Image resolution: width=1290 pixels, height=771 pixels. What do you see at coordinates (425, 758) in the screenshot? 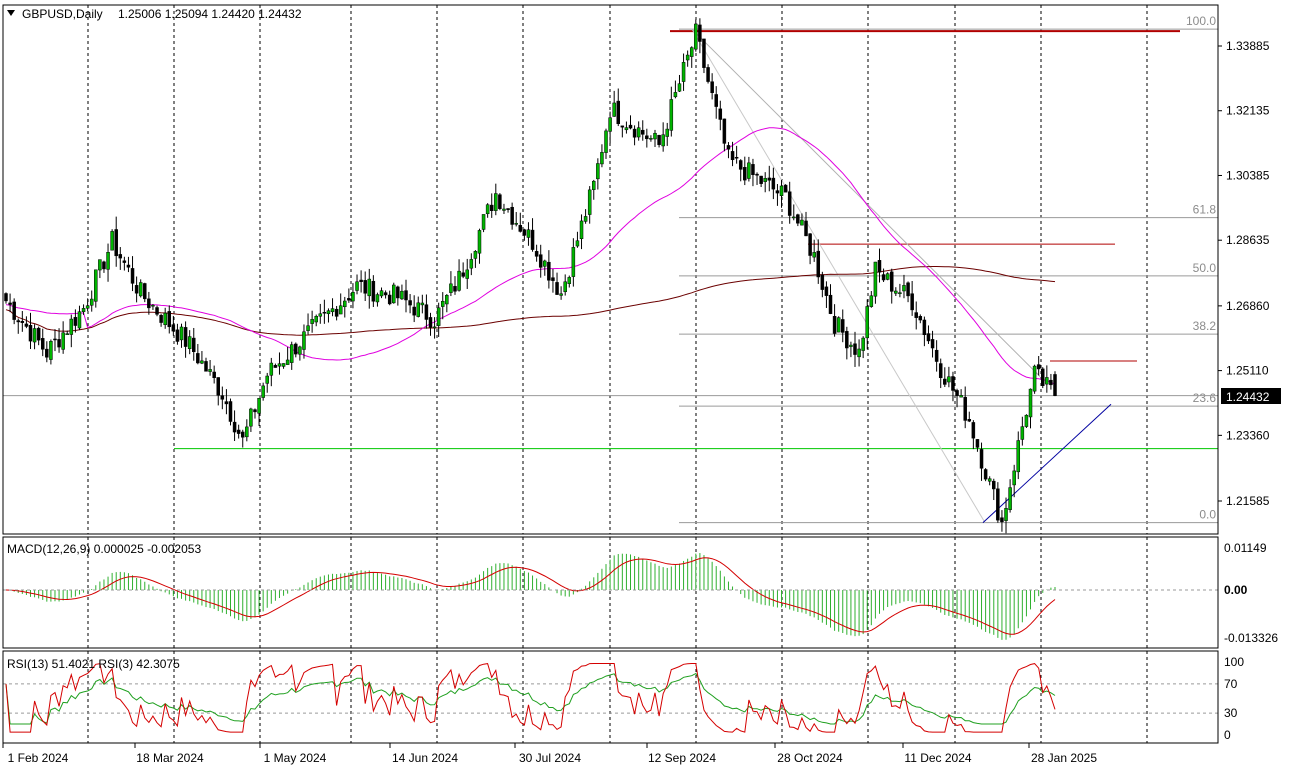
I see `date-label: 14 Jun 2024` at bounding box center [425, 758].